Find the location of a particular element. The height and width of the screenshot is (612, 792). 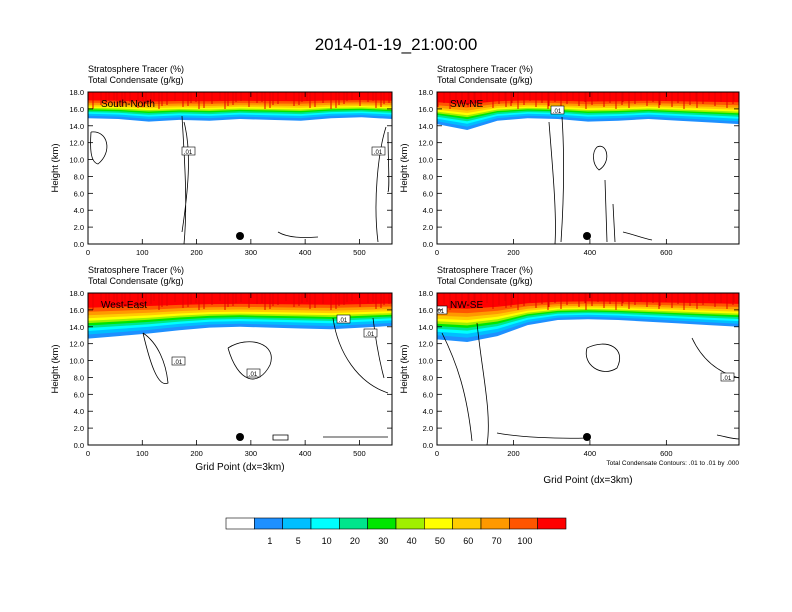

x-tick-label: 600 is located at coordinates (666, 453).